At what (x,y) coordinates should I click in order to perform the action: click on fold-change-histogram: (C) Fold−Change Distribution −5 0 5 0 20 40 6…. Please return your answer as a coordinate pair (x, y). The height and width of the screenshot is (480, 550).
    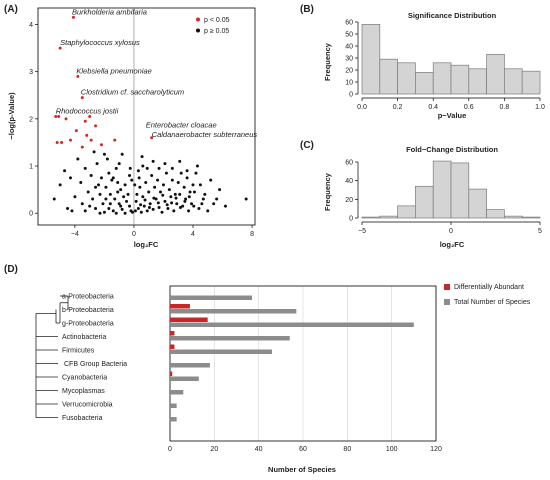
    Looking at the image, I should click on (421, 194).